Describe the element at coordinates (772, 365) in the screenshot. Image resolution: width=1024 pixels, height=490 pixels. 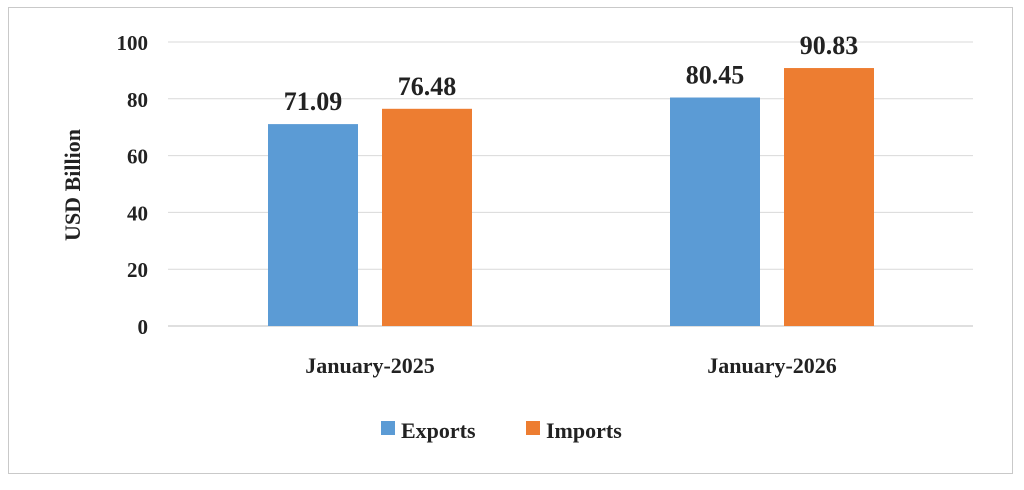
I see `x-category-label-2: January-2026` at that location.